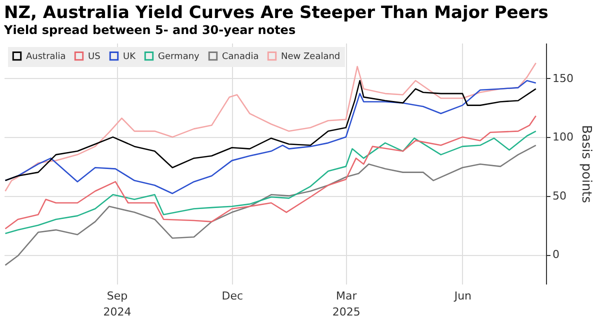 The height and width of the screenshot is (321, 600). I want to click on chart-subtitle: Yield spread between 5- and 30-year notes, so click(149, 30).